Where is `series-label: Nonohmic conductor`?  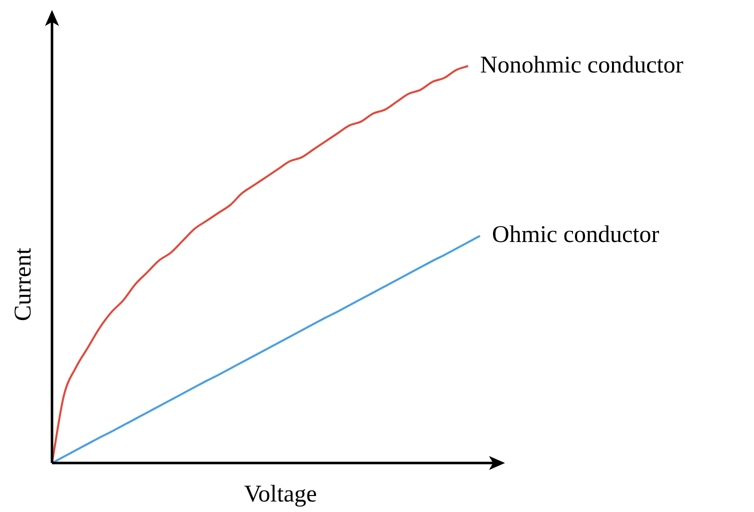 series-label: Nonohmic conductor is located at coordinates (582, 65).